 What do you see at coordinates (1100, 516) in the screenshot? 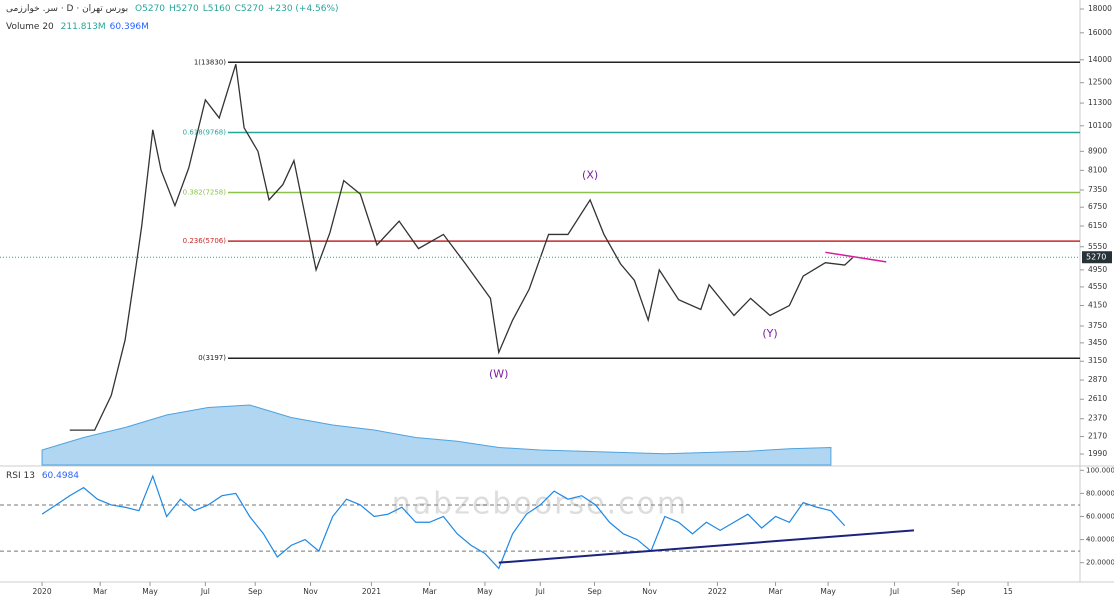
I see `y-tick-label: 60.0000` at bounding box center [1100, 516].